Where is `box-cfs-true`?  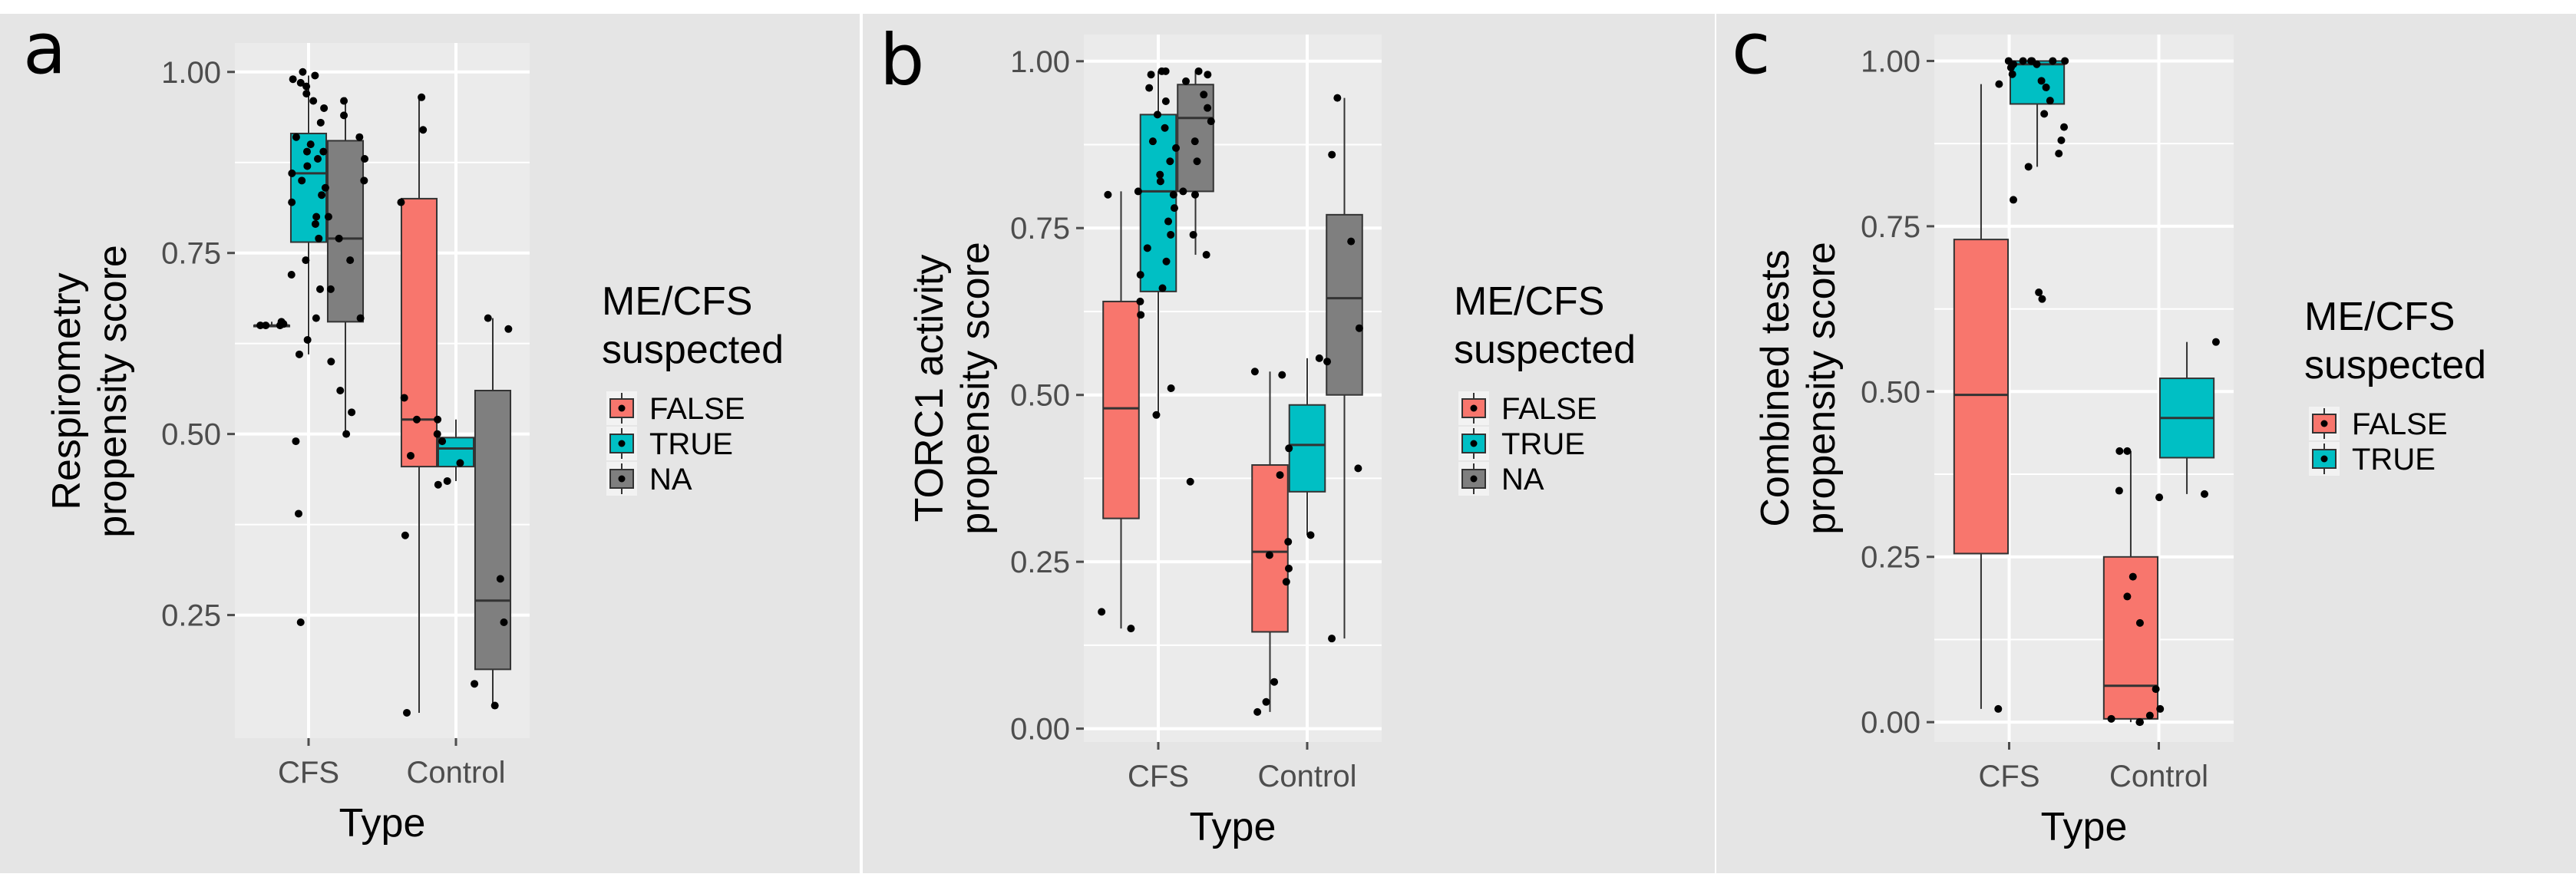
box-cfs-true is located at coordinates (1158, 243).